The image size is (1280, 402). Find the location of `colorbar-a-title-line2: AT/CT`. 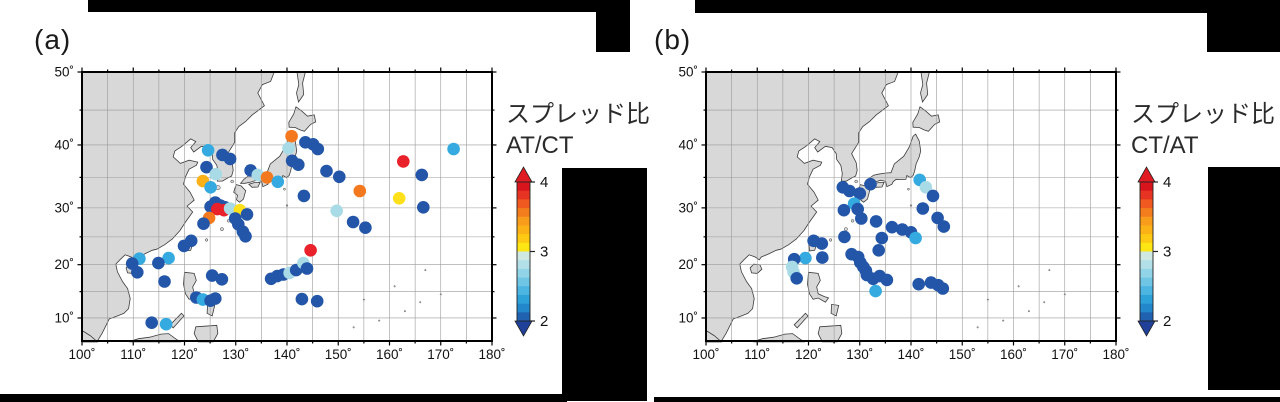

colorbar-a-title-line2: AT/CT is located at coordinates (540, 145).